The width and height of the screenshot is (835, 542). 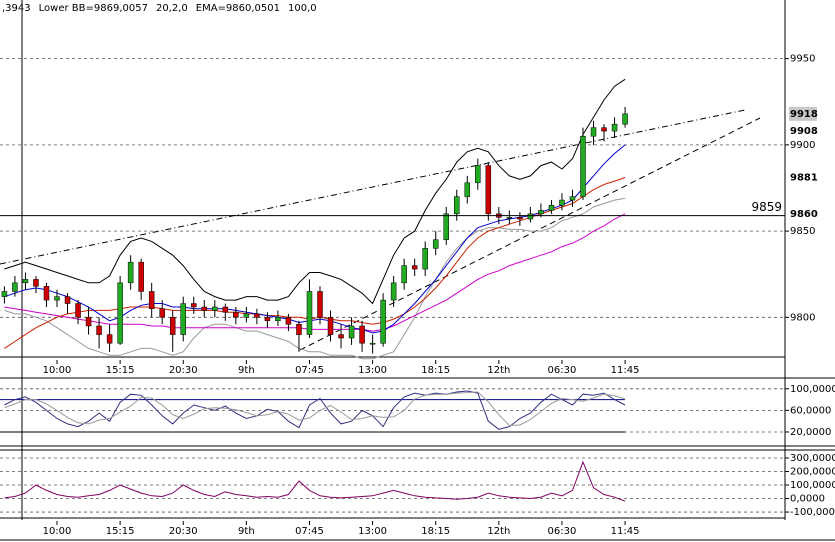 I want to click on price-line-label: 9859, so click(x=766, y=207).